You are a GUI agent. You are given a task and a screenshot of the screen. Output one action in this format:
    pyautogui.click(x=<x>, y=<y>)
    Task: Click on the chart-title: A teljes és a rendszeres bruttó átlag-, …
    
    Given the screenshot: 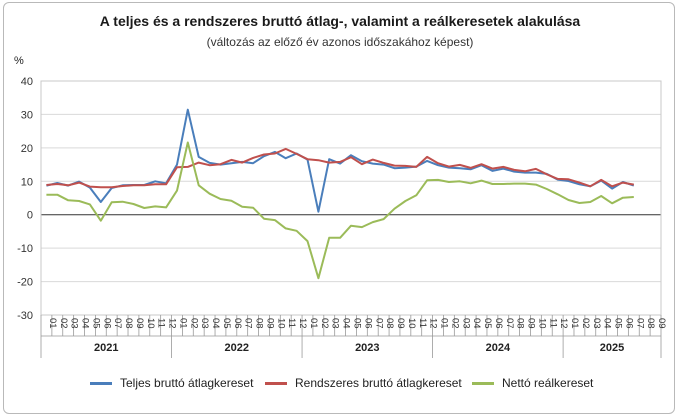 What is the action you would take?
    pyautogui.click(x=340, y=21)
    